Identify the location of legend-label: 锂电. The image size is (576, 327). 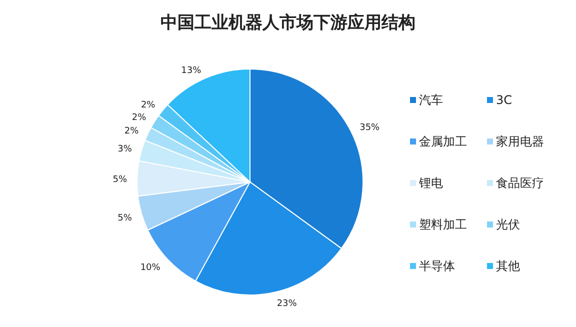
(430, 183).